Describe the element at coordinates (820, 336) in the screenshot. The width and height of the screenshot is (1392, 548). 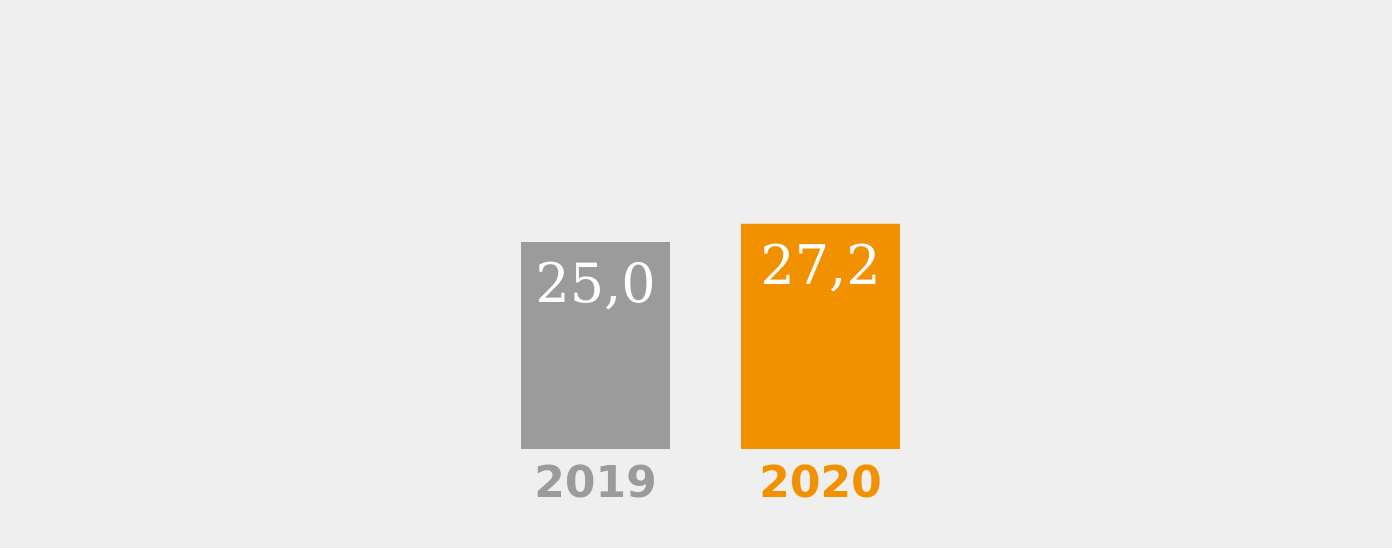
I see `bar-2020` at that location.